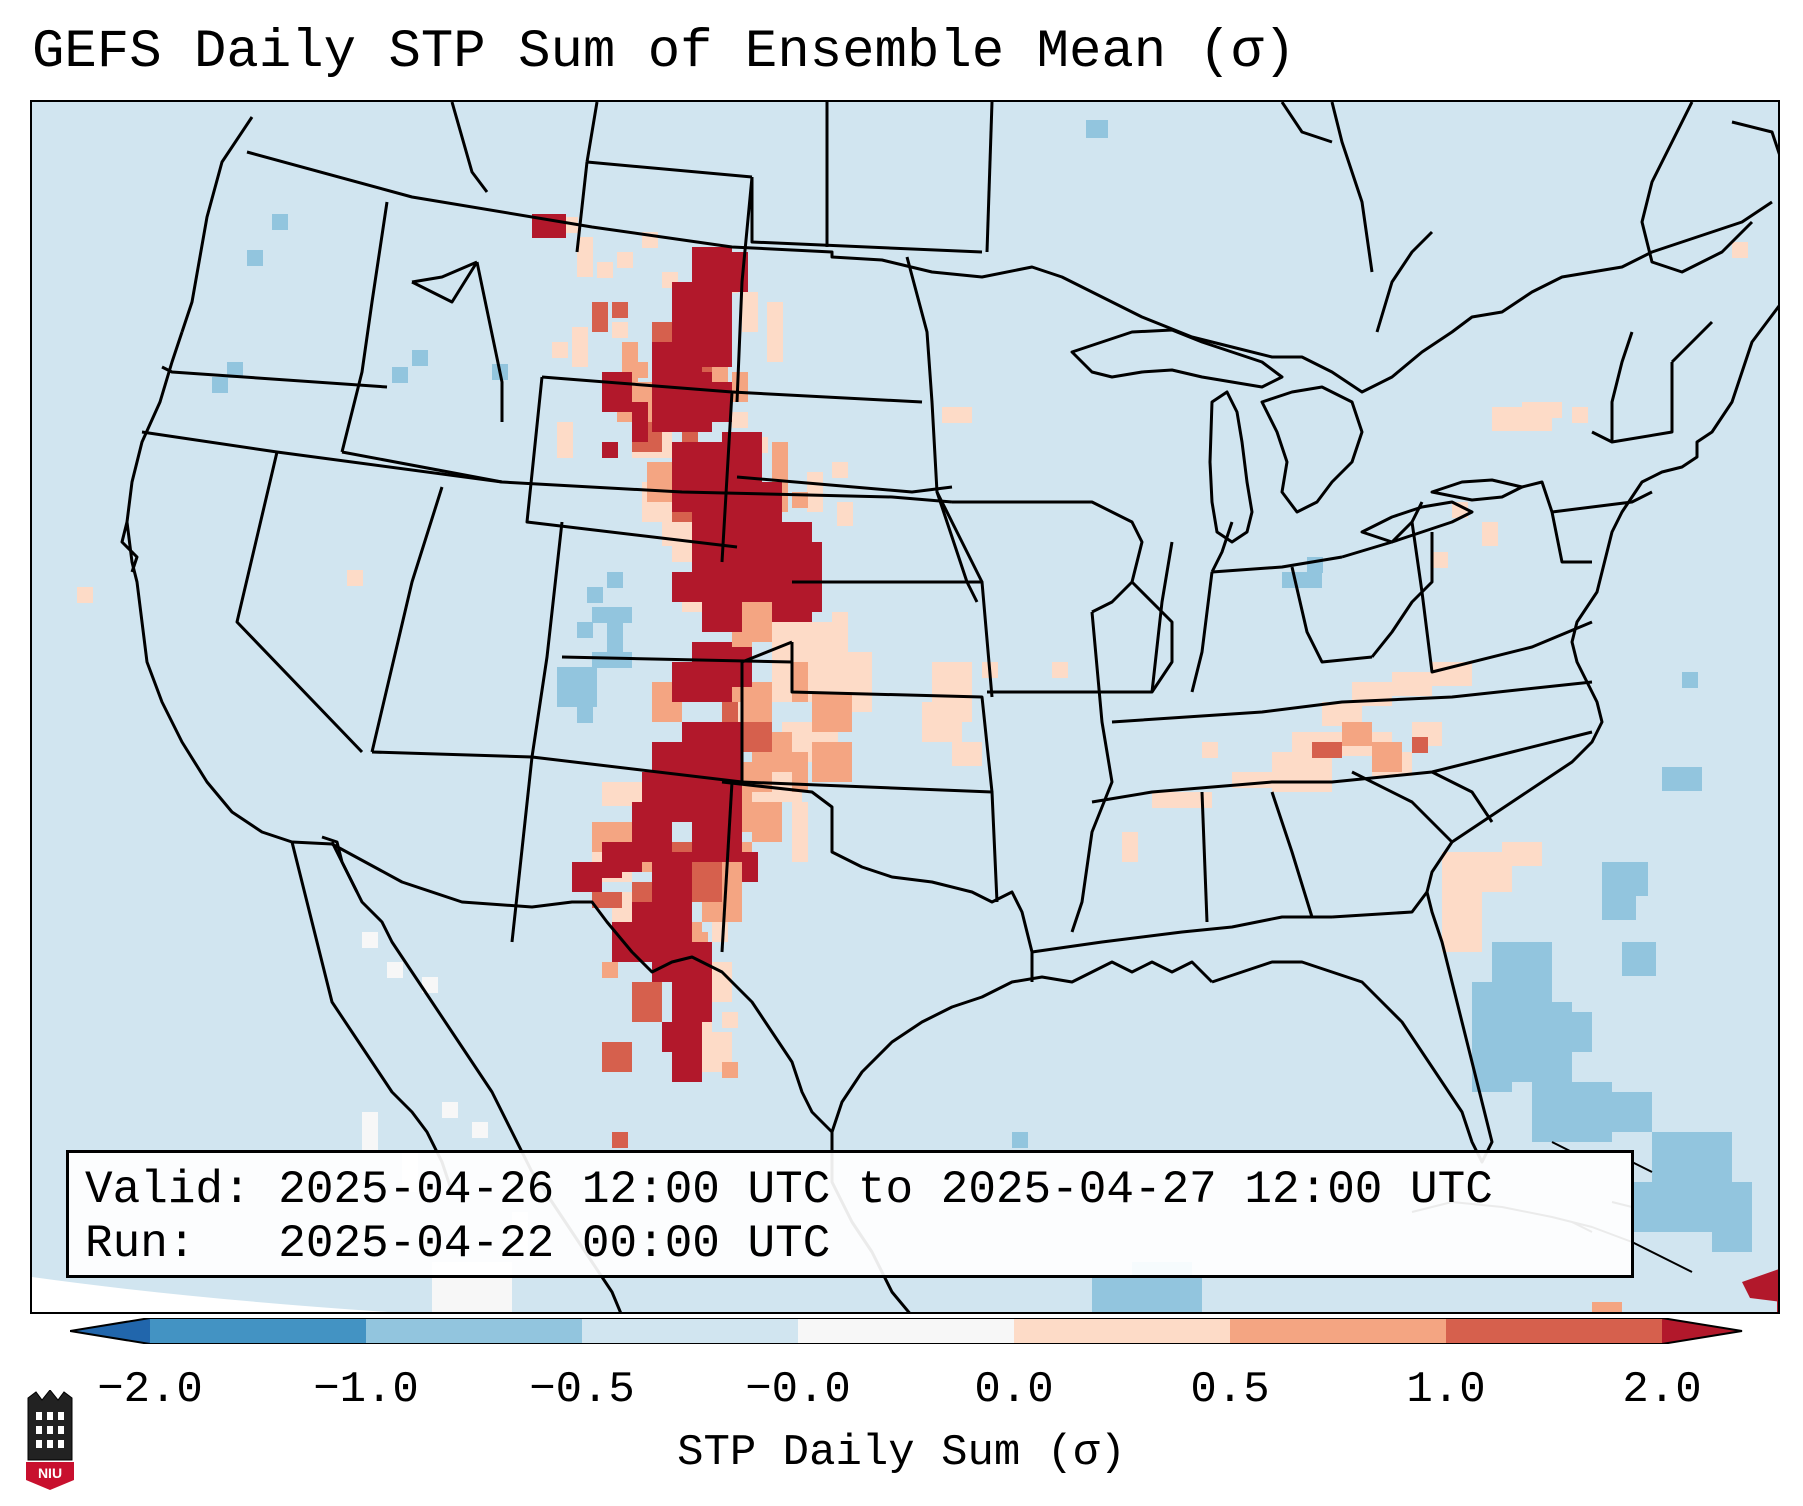 The width and height of the screenshot is (1803, 1506). What do you see at coordinates (1662, 1390) in the screenshot?
I see `colorbar-tick-label: 2.0` at bounding box center [1662, 1390].